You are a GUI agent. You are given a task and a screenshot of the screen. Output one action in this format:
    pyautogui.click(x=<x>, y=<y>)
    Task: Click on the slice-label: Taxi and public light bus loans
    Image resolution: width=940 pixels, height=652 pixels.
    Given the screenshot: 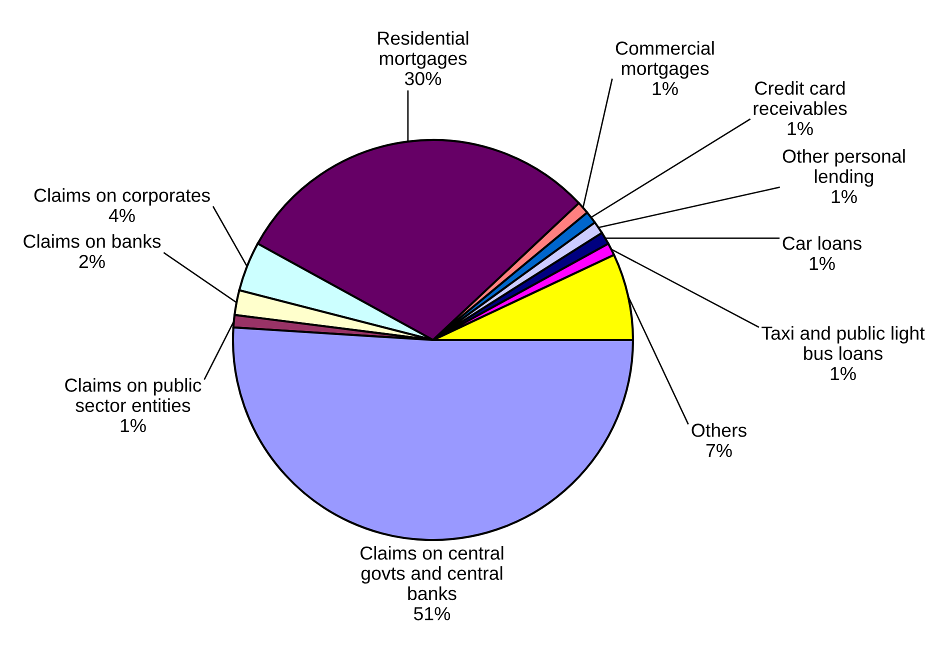 What is the action you would take?
    pyautogui.click(x=843, y=343)
    